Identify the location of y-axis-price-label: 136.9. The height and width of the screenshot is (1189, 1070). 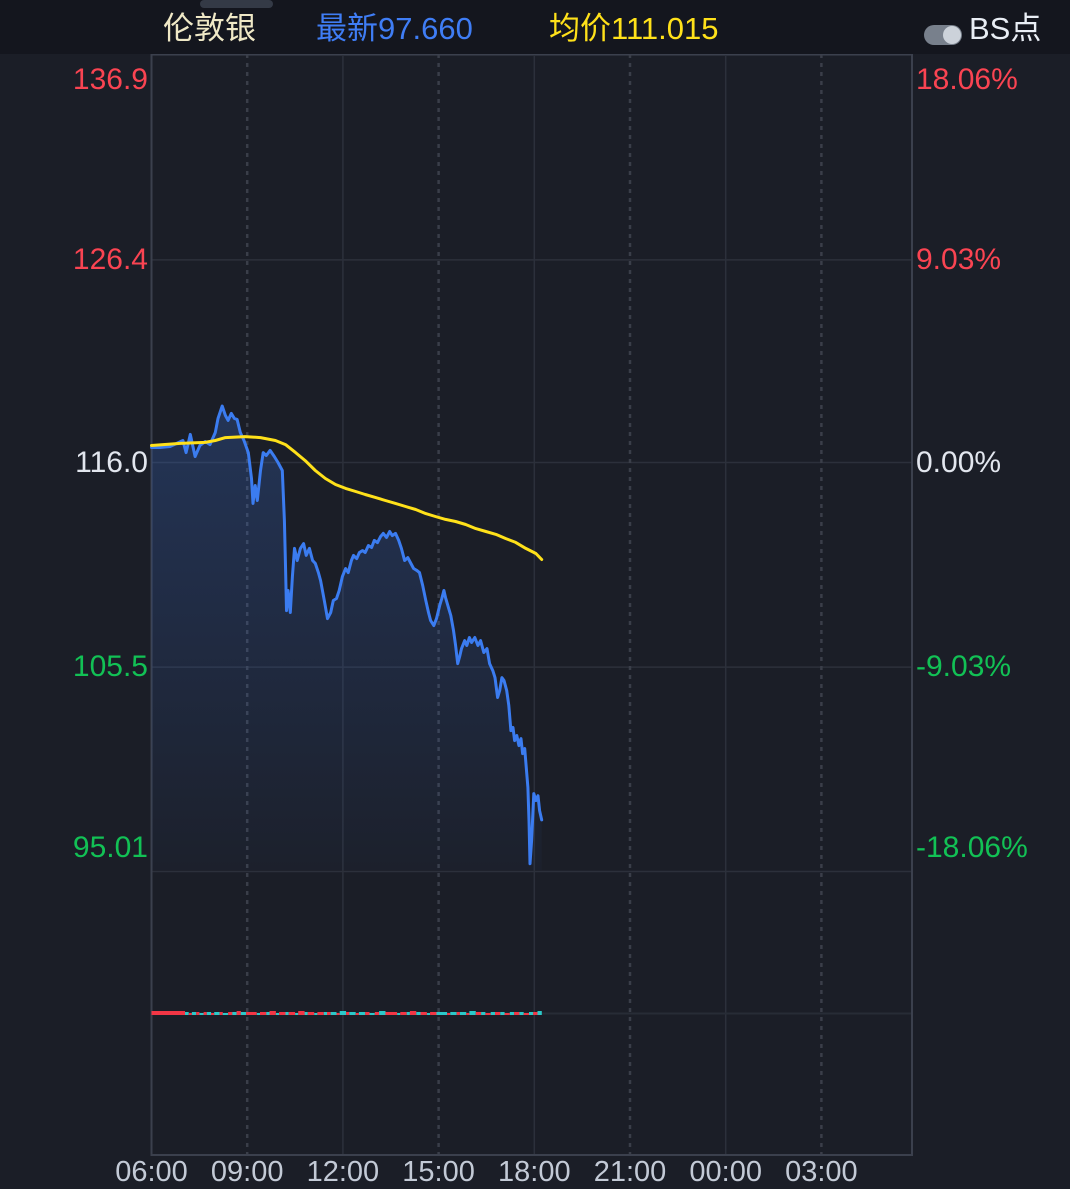
(110, 79).